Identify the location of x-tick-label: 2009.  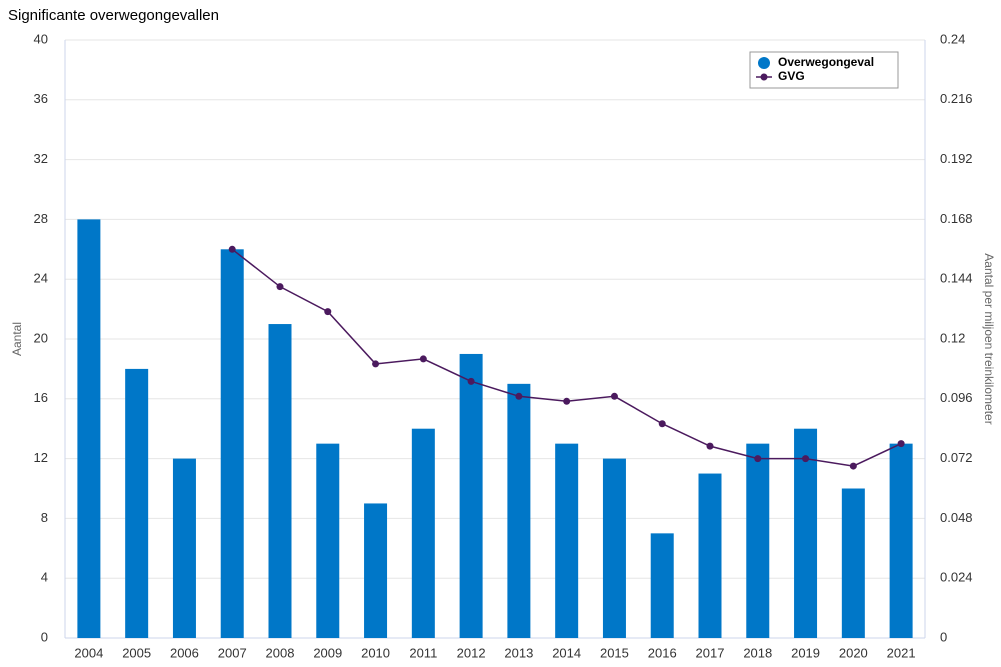
(327, 652).